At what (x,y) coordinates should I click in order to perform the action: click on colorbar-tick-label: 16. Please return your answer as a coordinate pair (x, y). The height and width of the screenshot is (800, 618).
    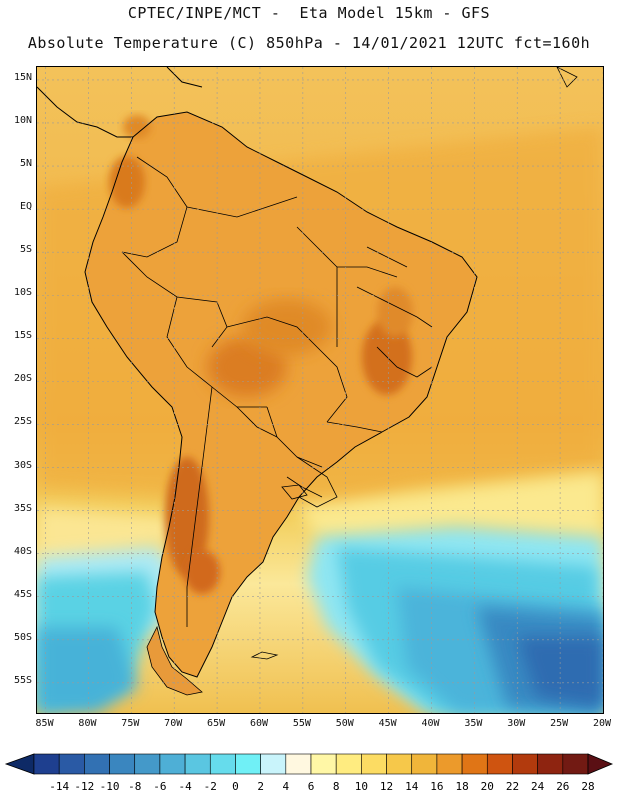
    Looking at the image, I should click on (436, 786).